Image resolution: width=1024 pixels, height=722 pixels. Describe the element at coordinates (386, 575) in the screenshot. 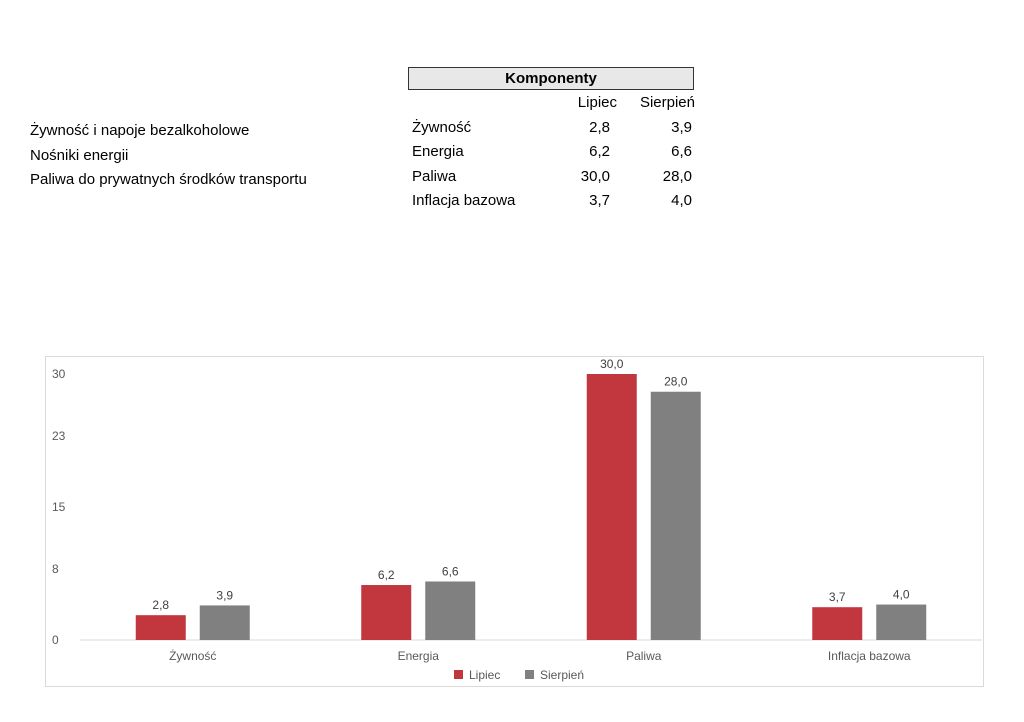

I see `data-label: 6,2` at that location.